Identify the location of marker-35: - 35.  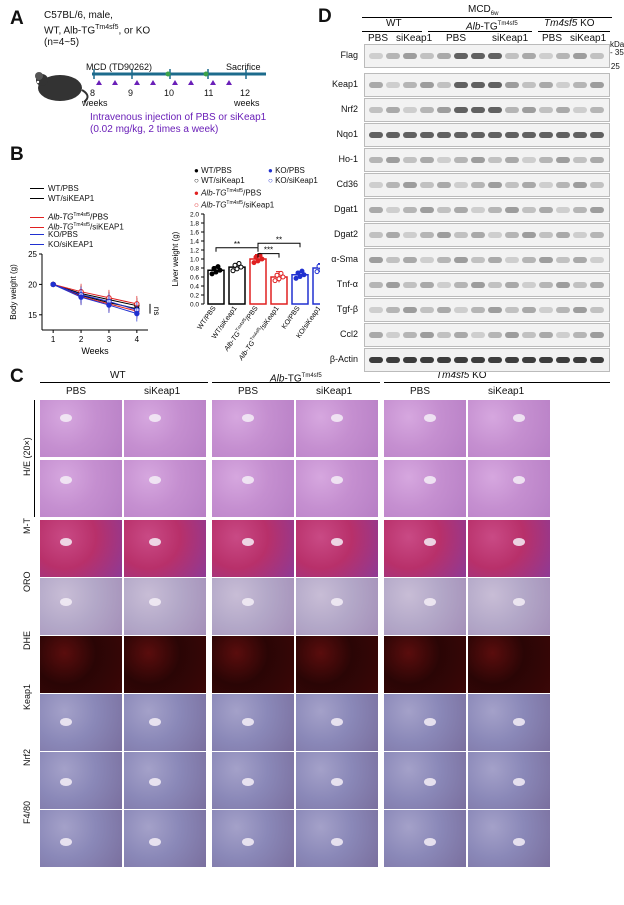
(617, 52).